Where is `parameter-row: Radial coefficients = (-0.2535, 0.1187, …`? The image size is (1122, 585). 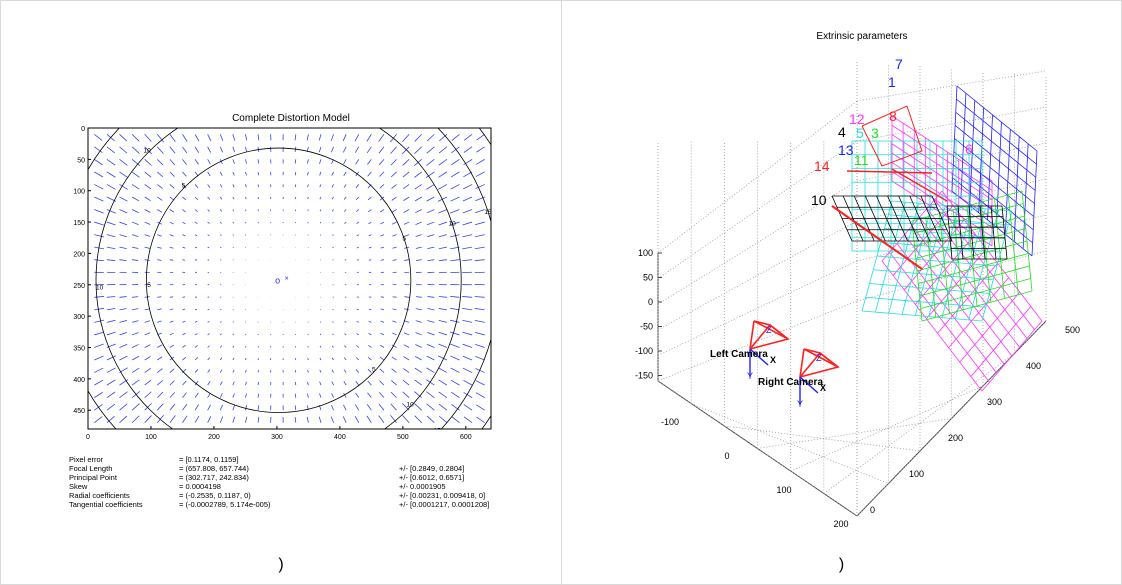 parameter-row: Radial coefficients = (-0.2535, 0.1187, … is located at coordinates (299, 495).